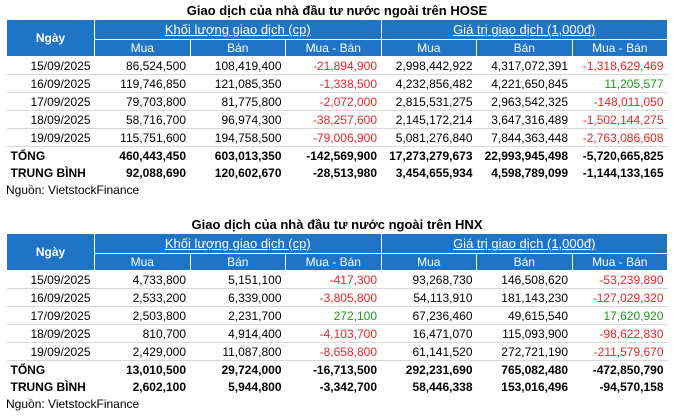 The image size is (674, 419). Describe the element at coordinates (50, 137) in the screenshot. I see `cell-date: 19/09/2025` at that location.